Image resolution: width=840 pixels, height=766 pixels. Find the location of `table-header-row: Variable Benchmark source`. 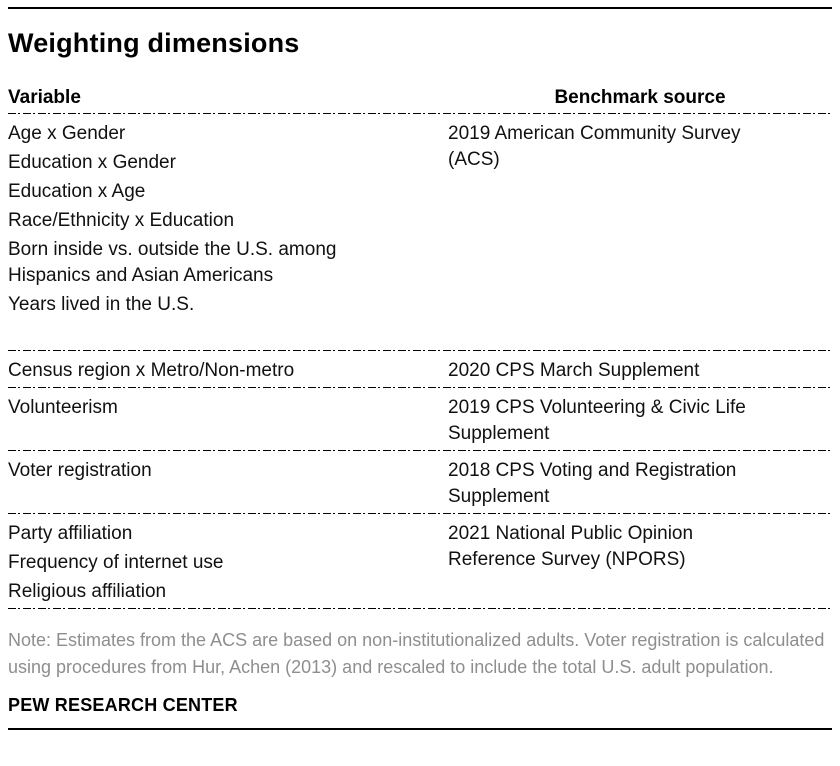

table-header-row: Variable Benchmark source is located at coordinates (420, 100).